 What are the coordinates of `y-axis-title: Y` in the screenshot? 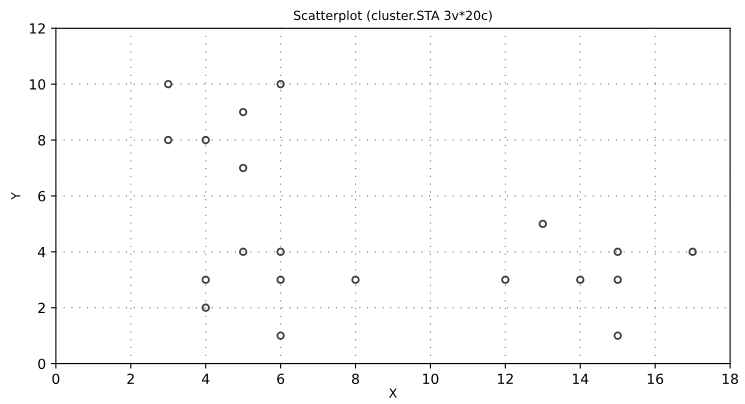 It's located at (15, 196).